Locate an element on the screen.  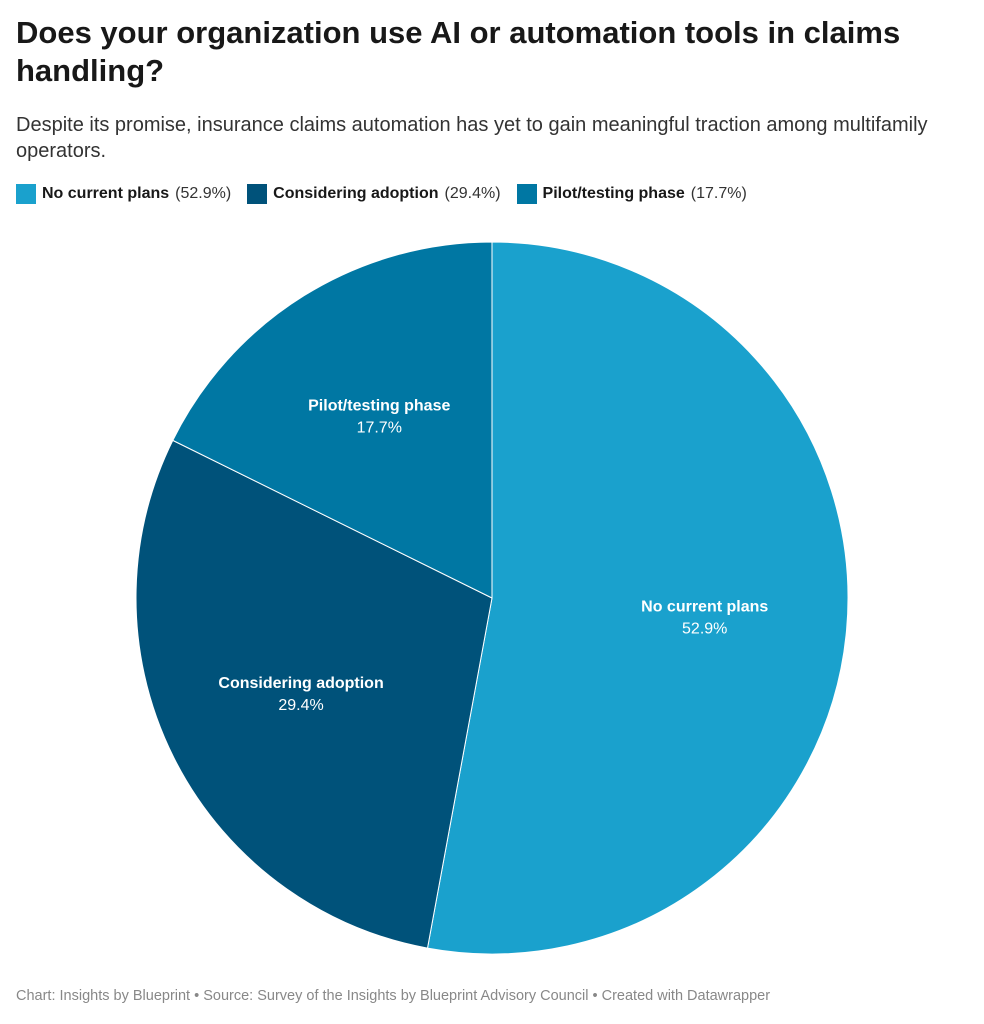
footer-datawrapper-link: Created with Datawrapper is located at coordinates (686, 996).